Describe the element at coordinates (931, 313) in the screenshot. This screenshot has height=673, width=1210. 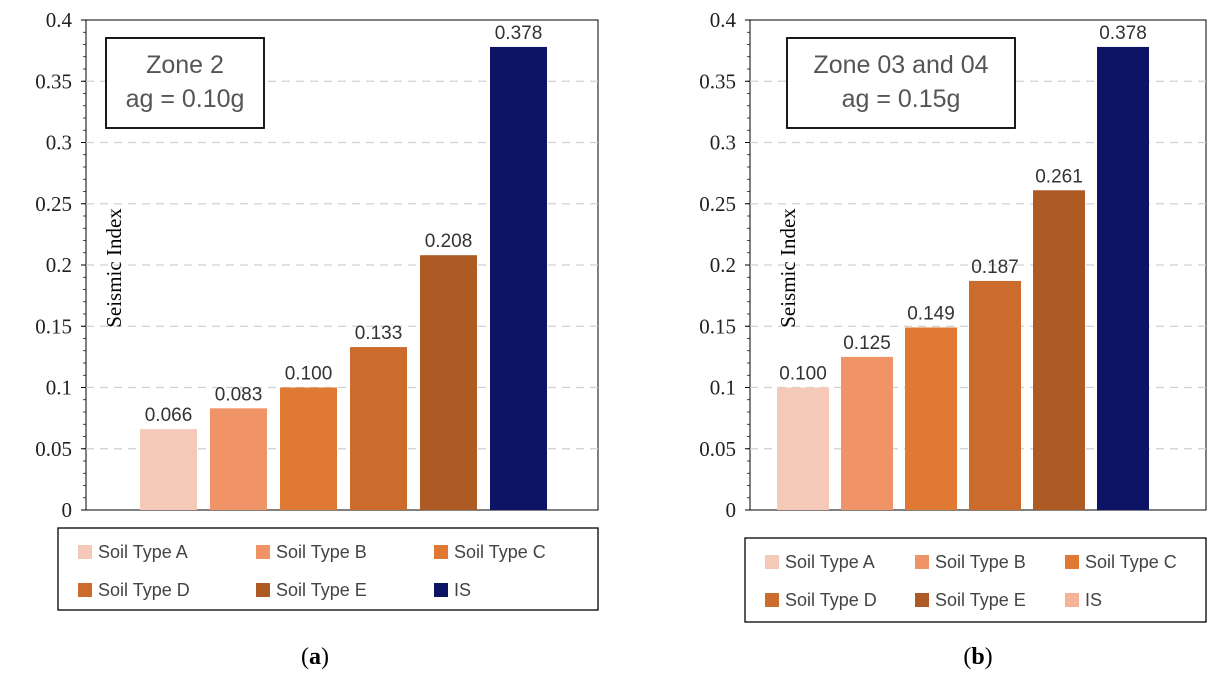
I see `data-label: 0.149` at that location.